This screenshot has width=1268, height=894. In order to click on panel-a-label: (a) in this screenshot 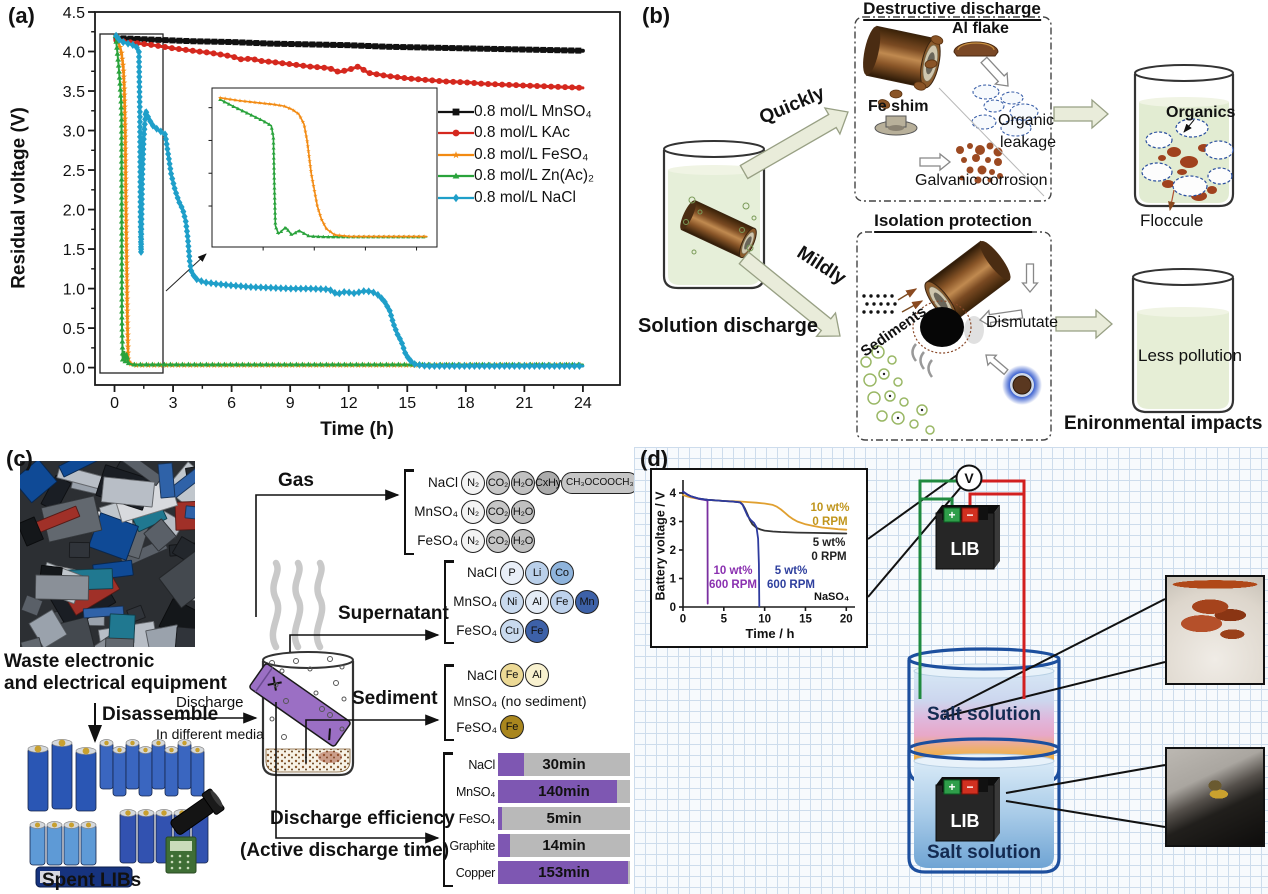, I will do `click(21, 15)`.